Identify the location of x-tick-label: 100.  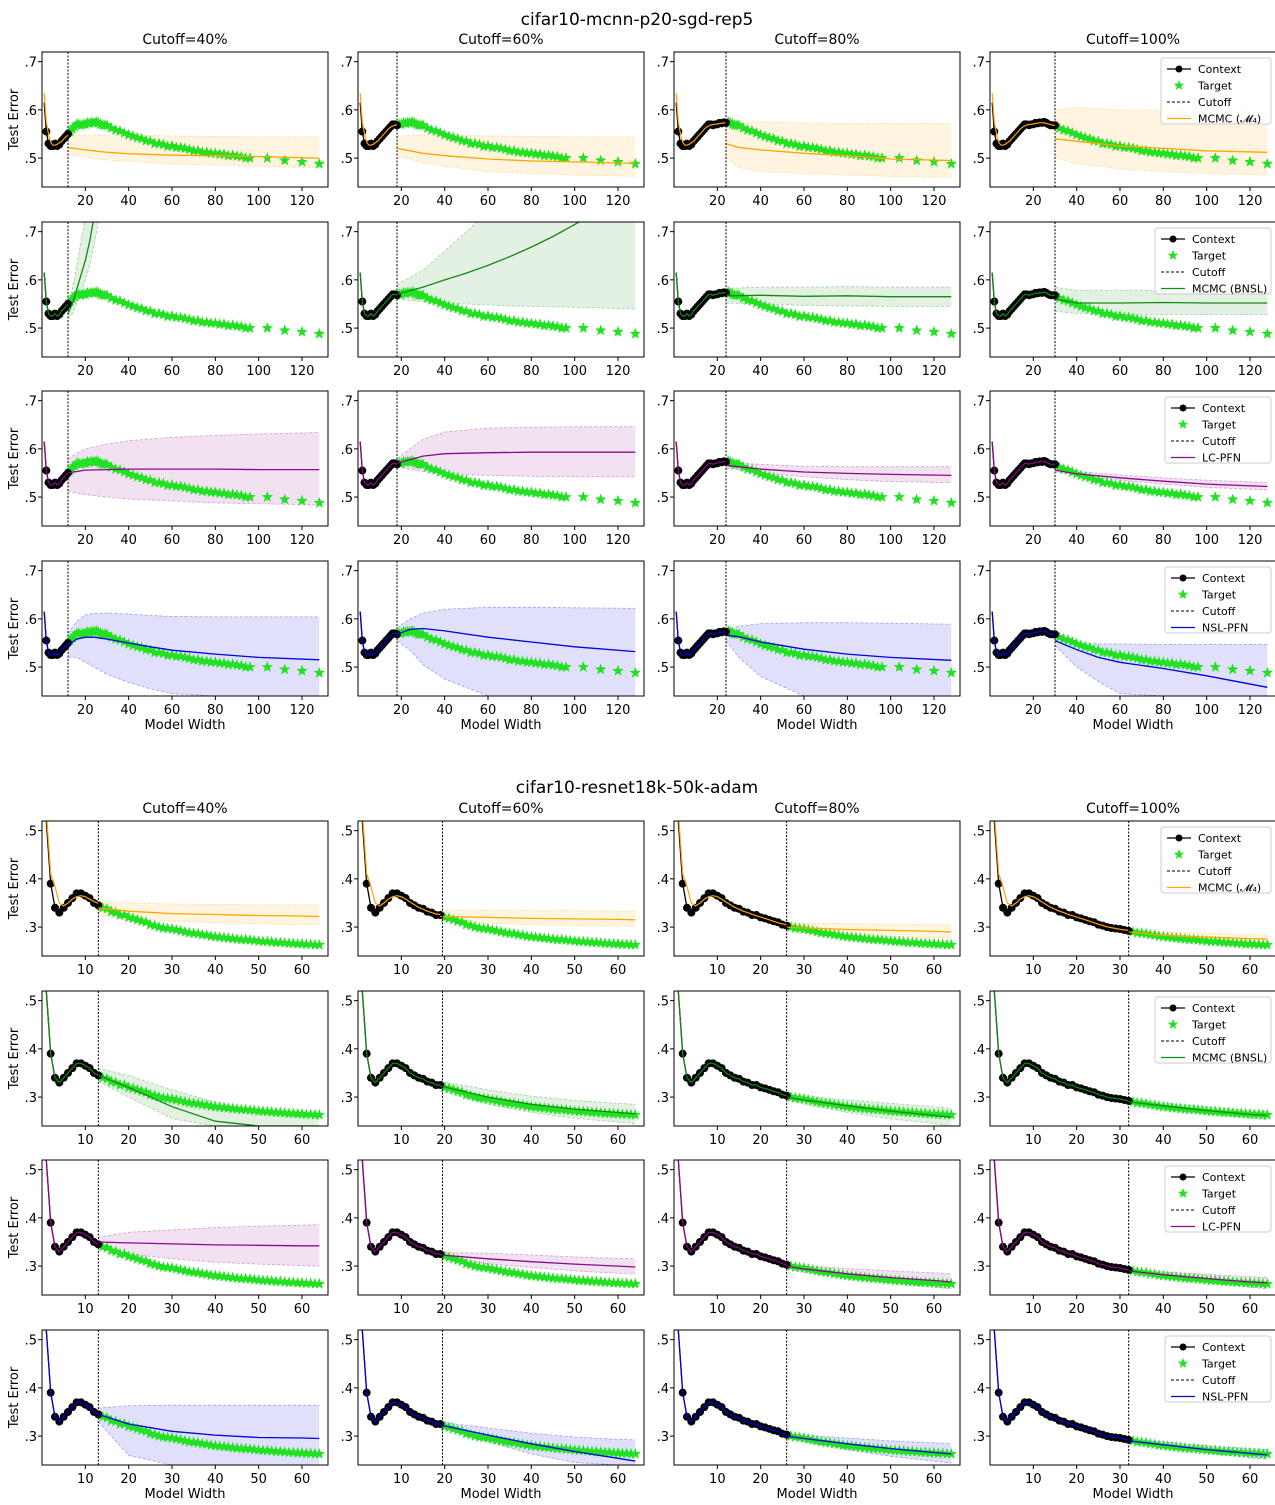
(1206, 201).